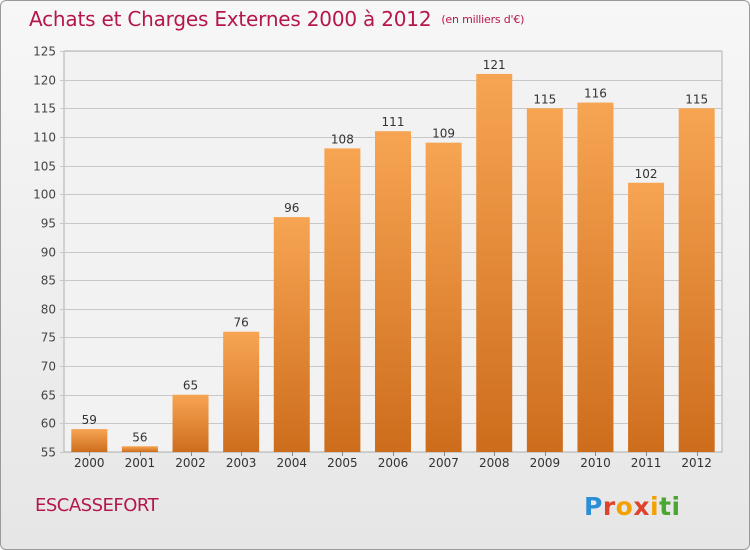 This screenshot has width=750, height=550. I want to click on y-tick-label: 70, so click(48, 367).